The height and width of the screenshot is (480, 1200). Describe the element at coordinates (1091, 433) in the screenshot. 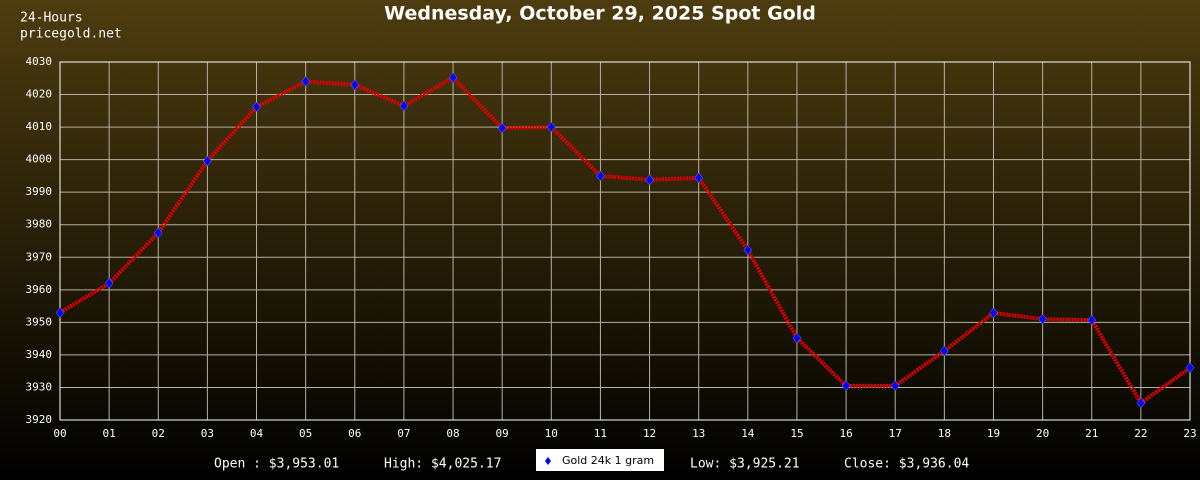

I see `x-tick-label: 21` at that location.